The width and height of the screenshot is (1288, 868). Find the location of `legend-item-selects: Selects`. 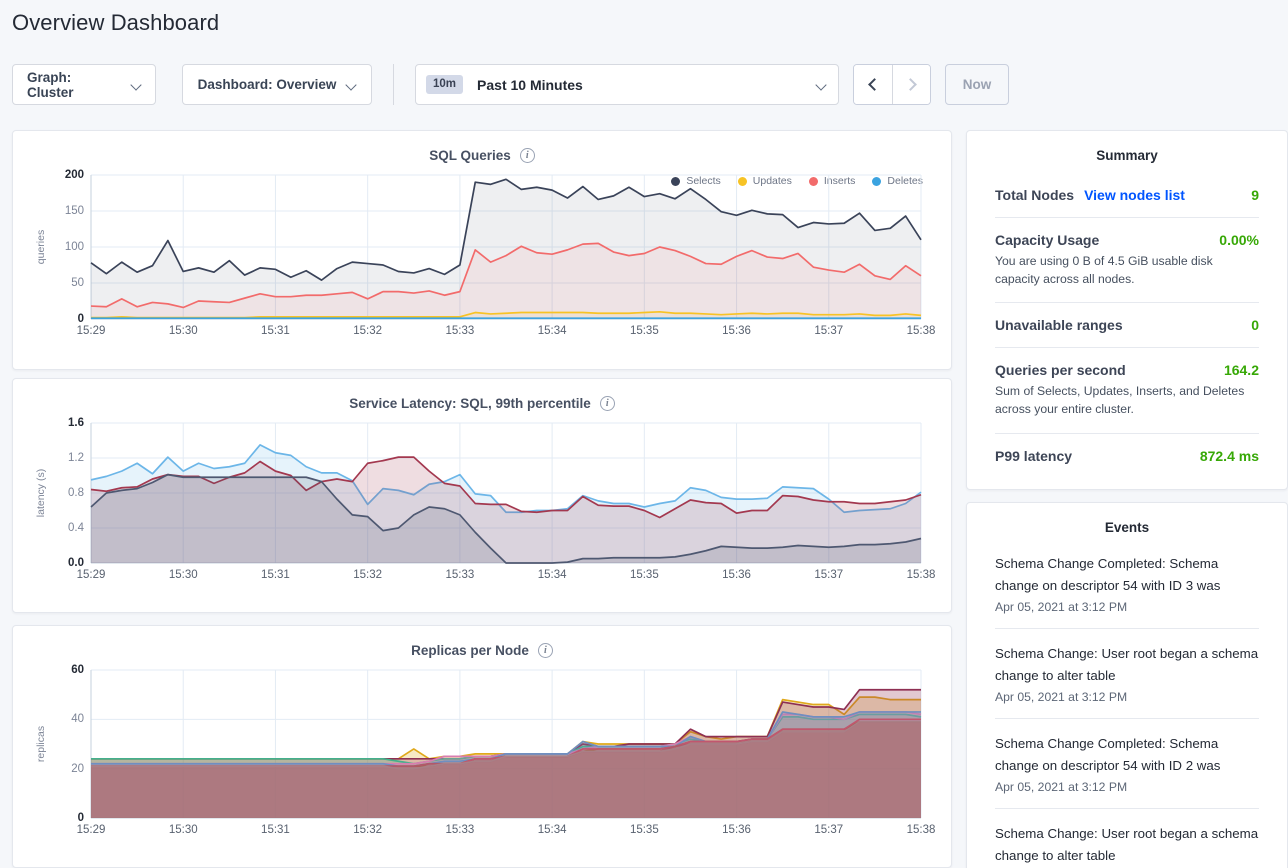

legend-item-selects: Selects is located at coordinates (696, 181).